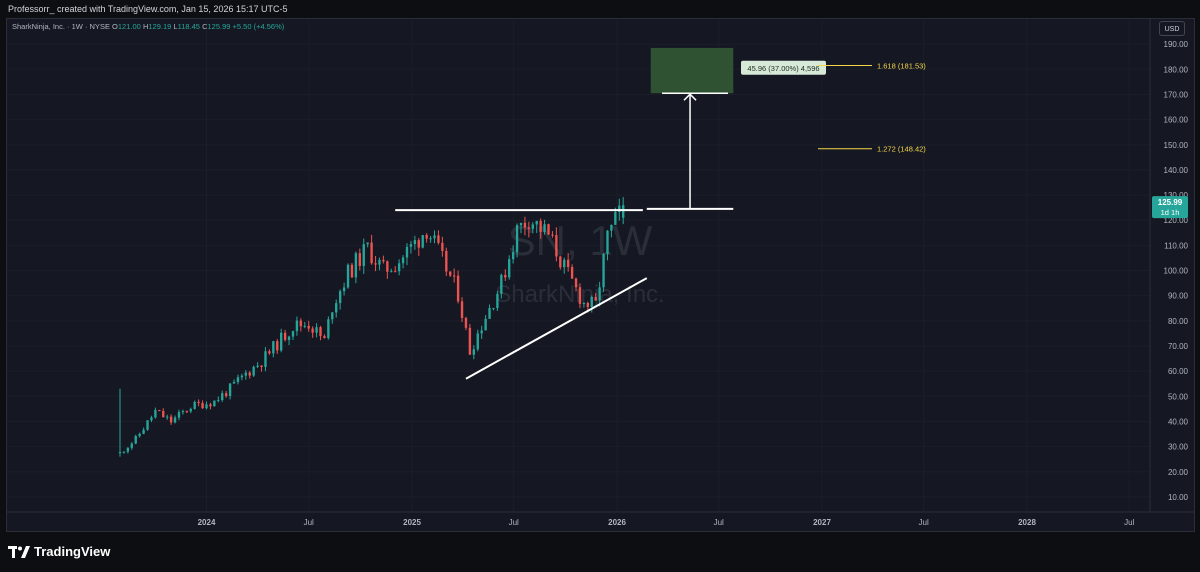 The width and height of the screenshot is (1200, 572). Describe the element at coordinates (1178, 296) in the screenshot. I see `price-tick-label: 90.00` at that location.